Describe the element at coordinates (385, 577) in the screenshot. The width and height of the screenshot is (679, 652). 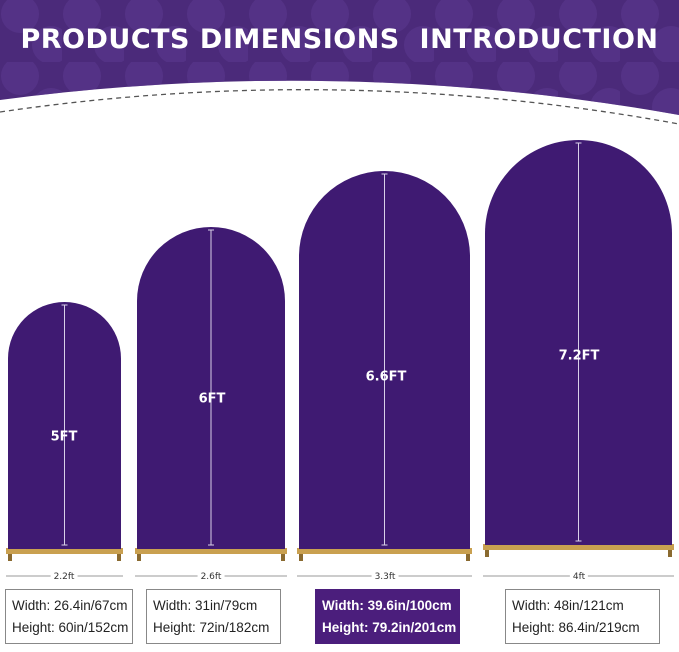
I see `width-label-3.3ft: 3.3ft` at that location.